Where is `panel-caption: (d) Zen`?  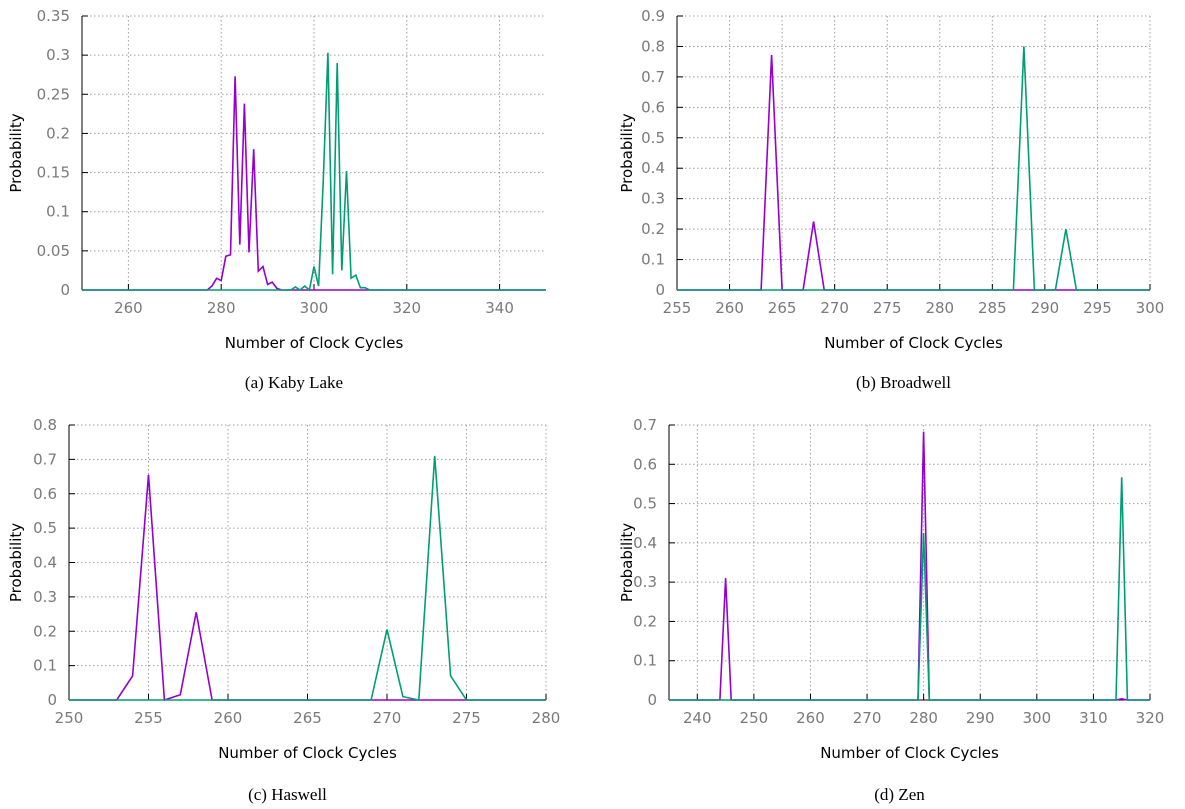
panel-caption: (d) Zen is located at coordinates (899, 794).